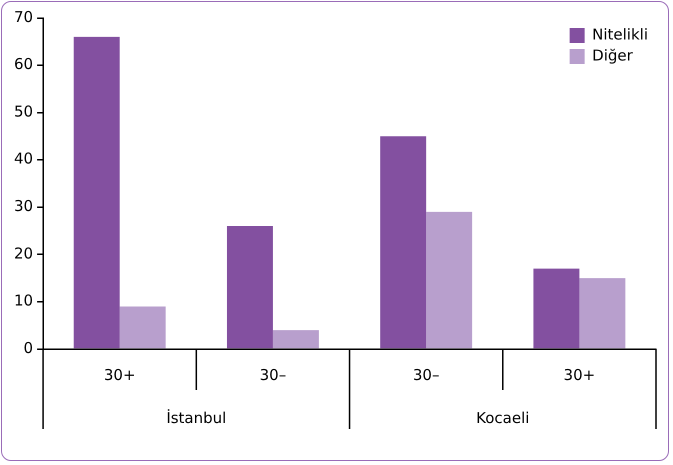  What do you see at coordinates (196, 417) in the screenshot?
I see `text: İstanbul` at bounding box center [196, 417].